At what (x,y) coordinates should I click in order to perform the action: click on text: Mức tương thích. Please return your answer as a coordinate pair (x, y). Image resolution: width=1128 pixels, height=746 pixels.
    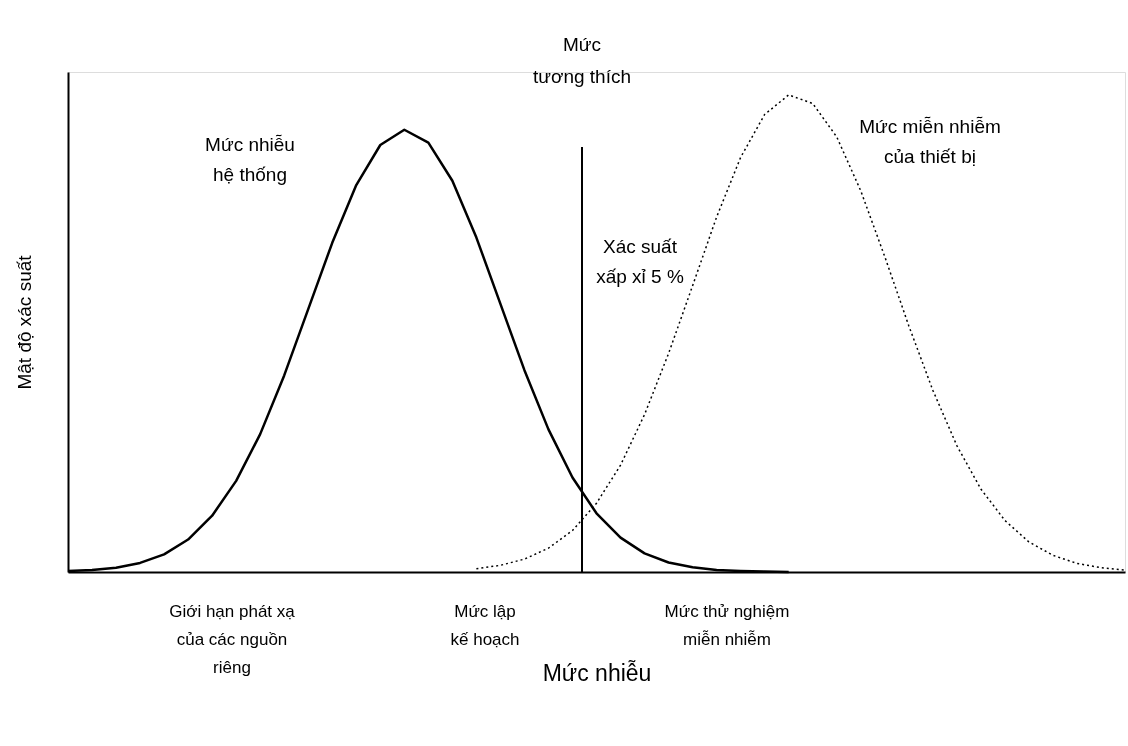
    Looking at the image, I should click on (582, 60).